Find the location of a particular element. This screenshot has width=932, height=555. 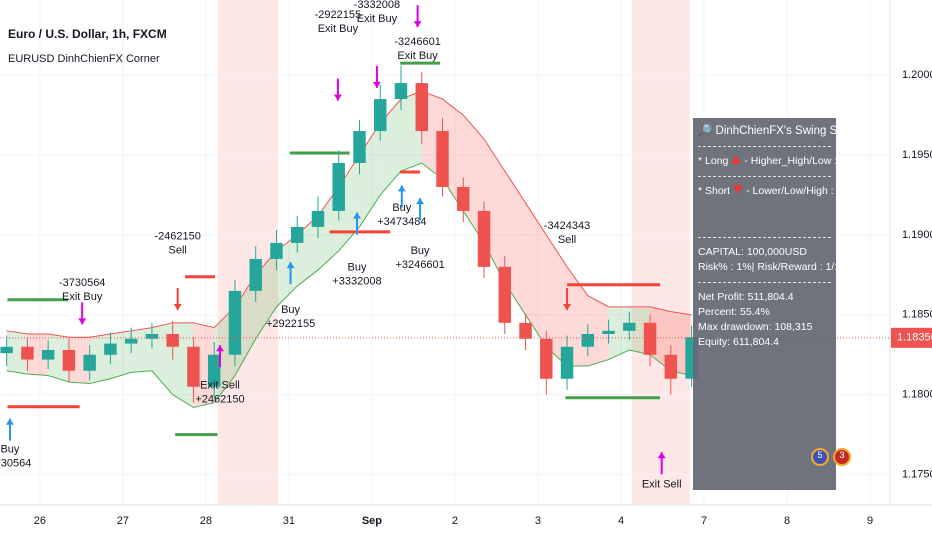

panel-title-text: DinhChienFX's Swing Strategy is located at coordinates (794, 131).